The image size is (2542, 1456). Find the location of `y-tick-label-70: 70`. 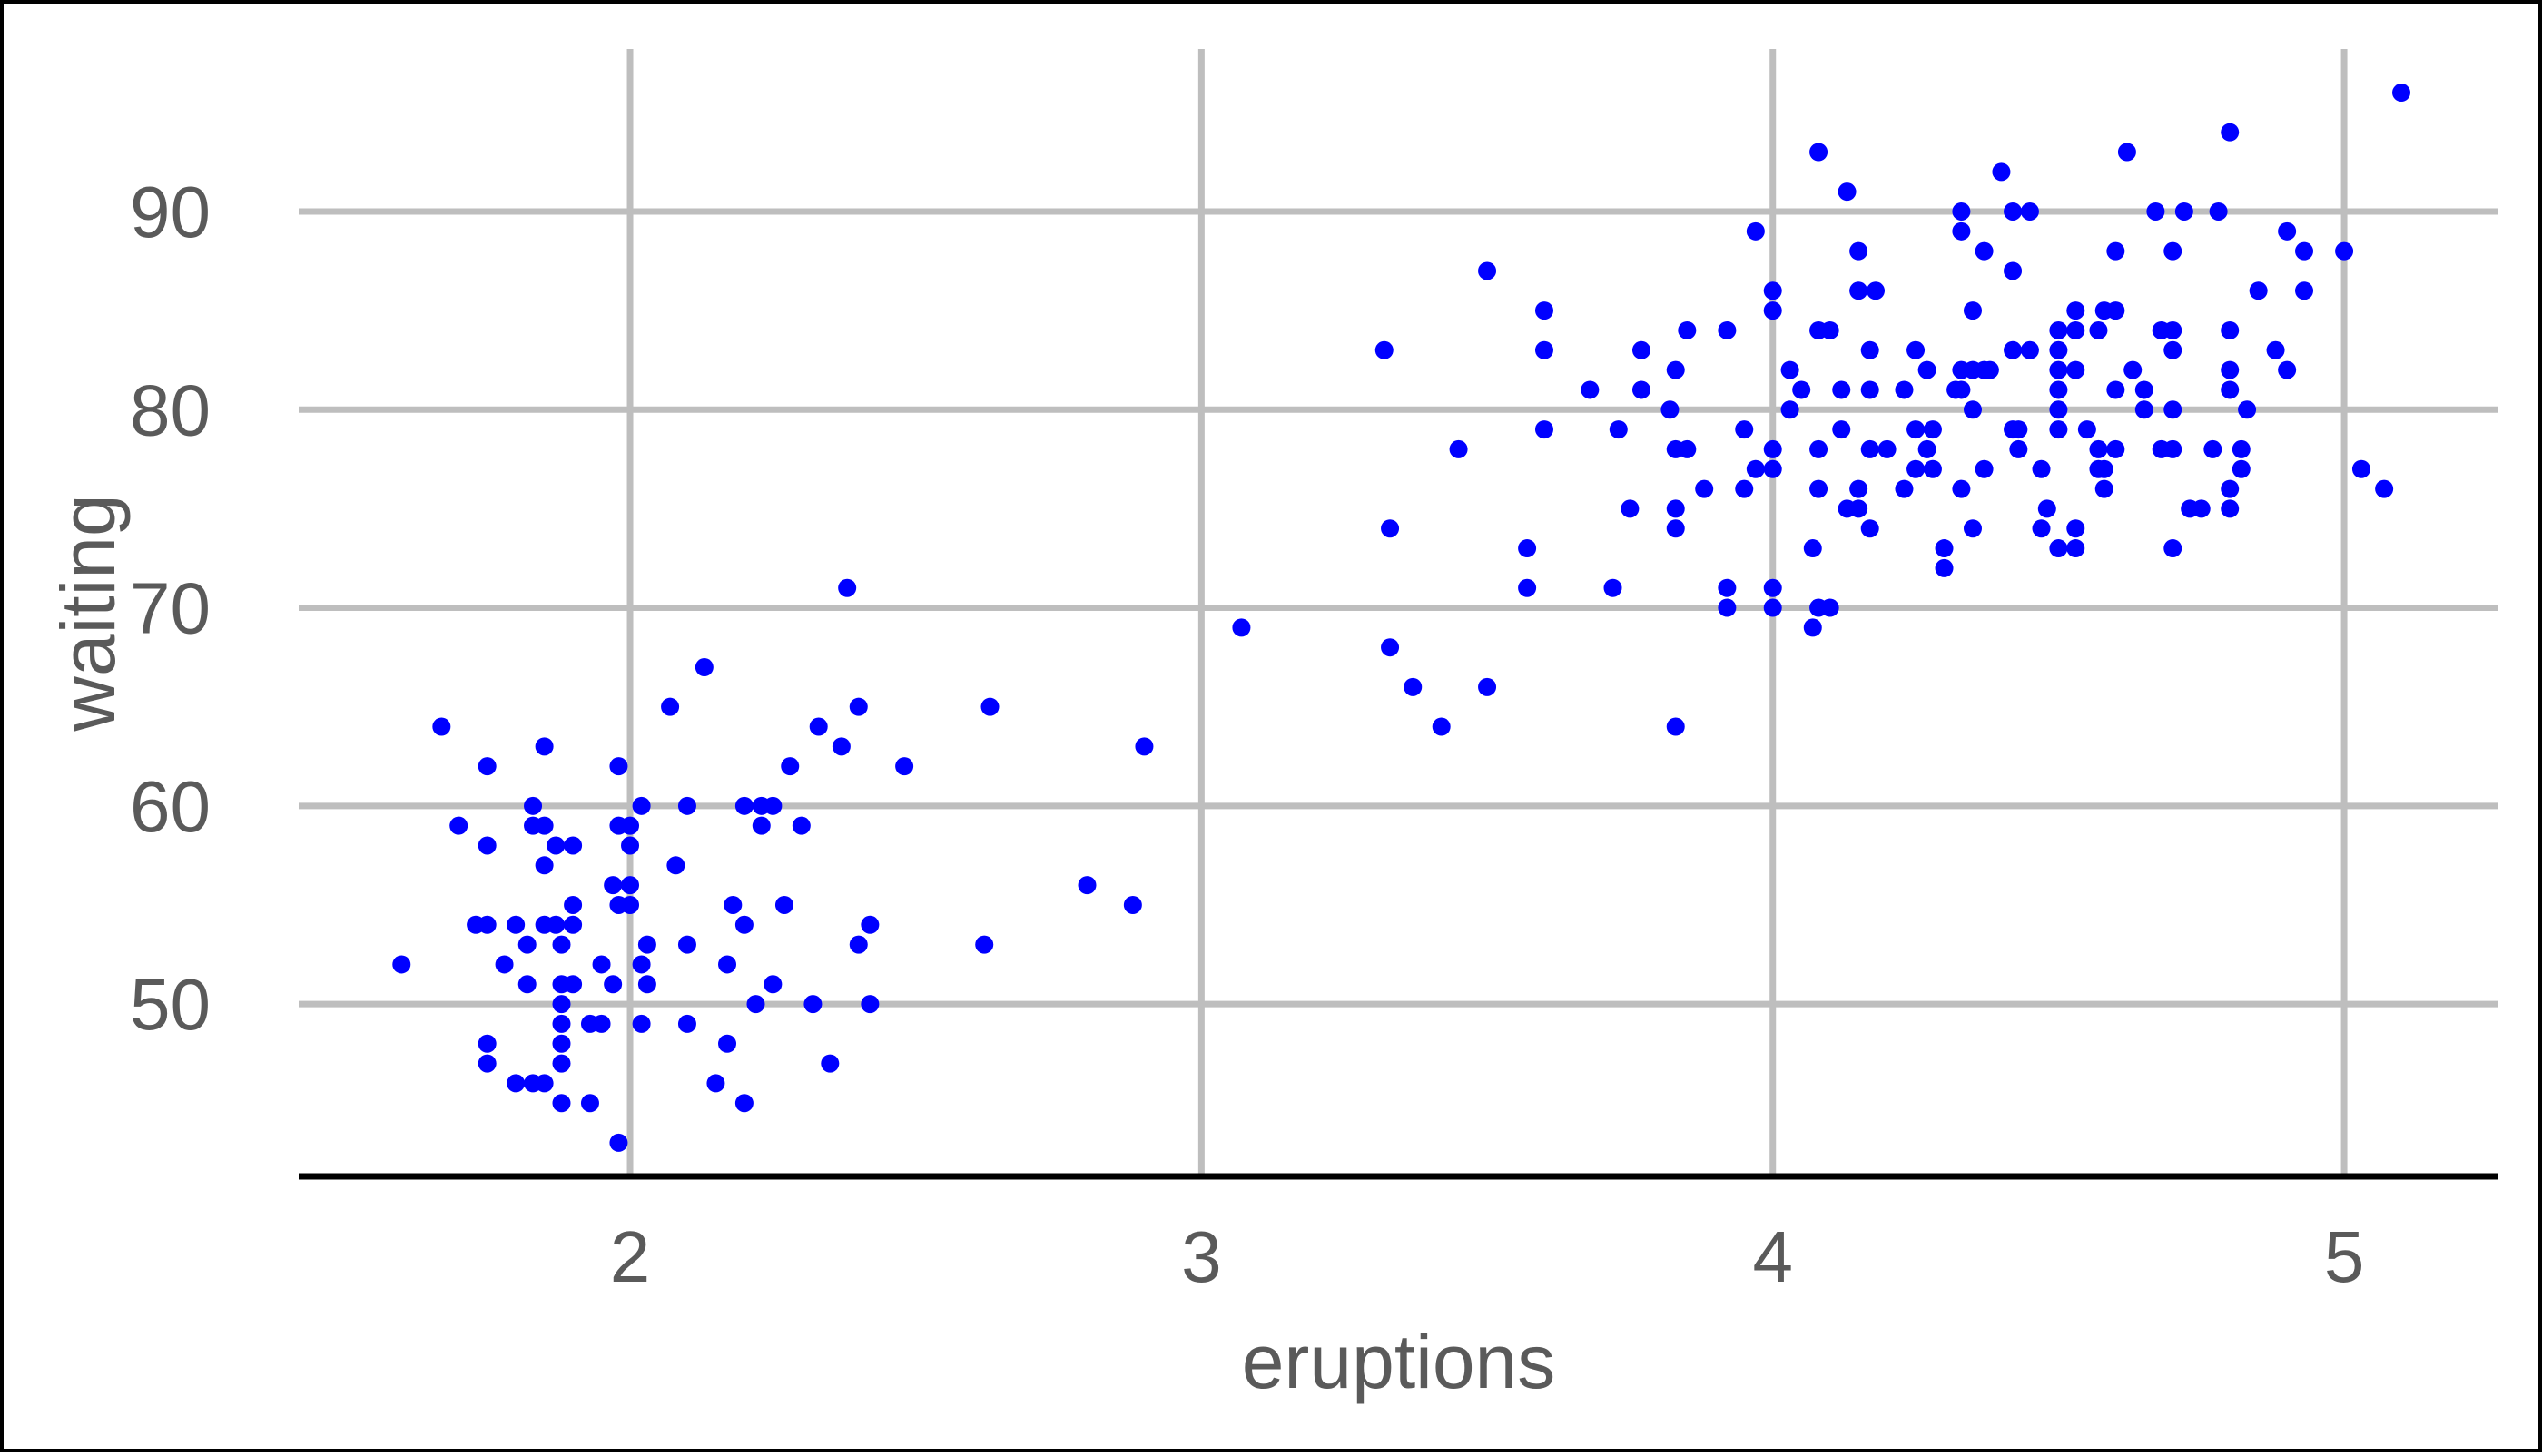

y-tick-label-70: 70 is located at coordinates (170, 609).